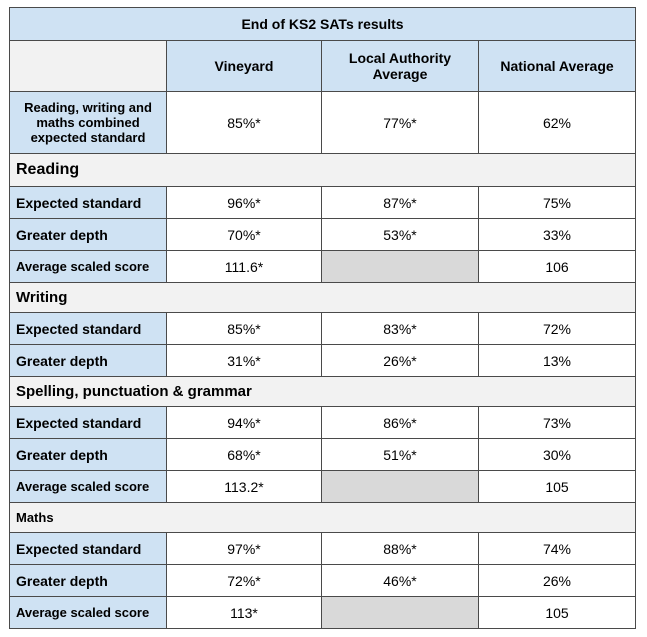 The image size is (647, 637). I want to click on cell-national: 13%, so click(557, 360).